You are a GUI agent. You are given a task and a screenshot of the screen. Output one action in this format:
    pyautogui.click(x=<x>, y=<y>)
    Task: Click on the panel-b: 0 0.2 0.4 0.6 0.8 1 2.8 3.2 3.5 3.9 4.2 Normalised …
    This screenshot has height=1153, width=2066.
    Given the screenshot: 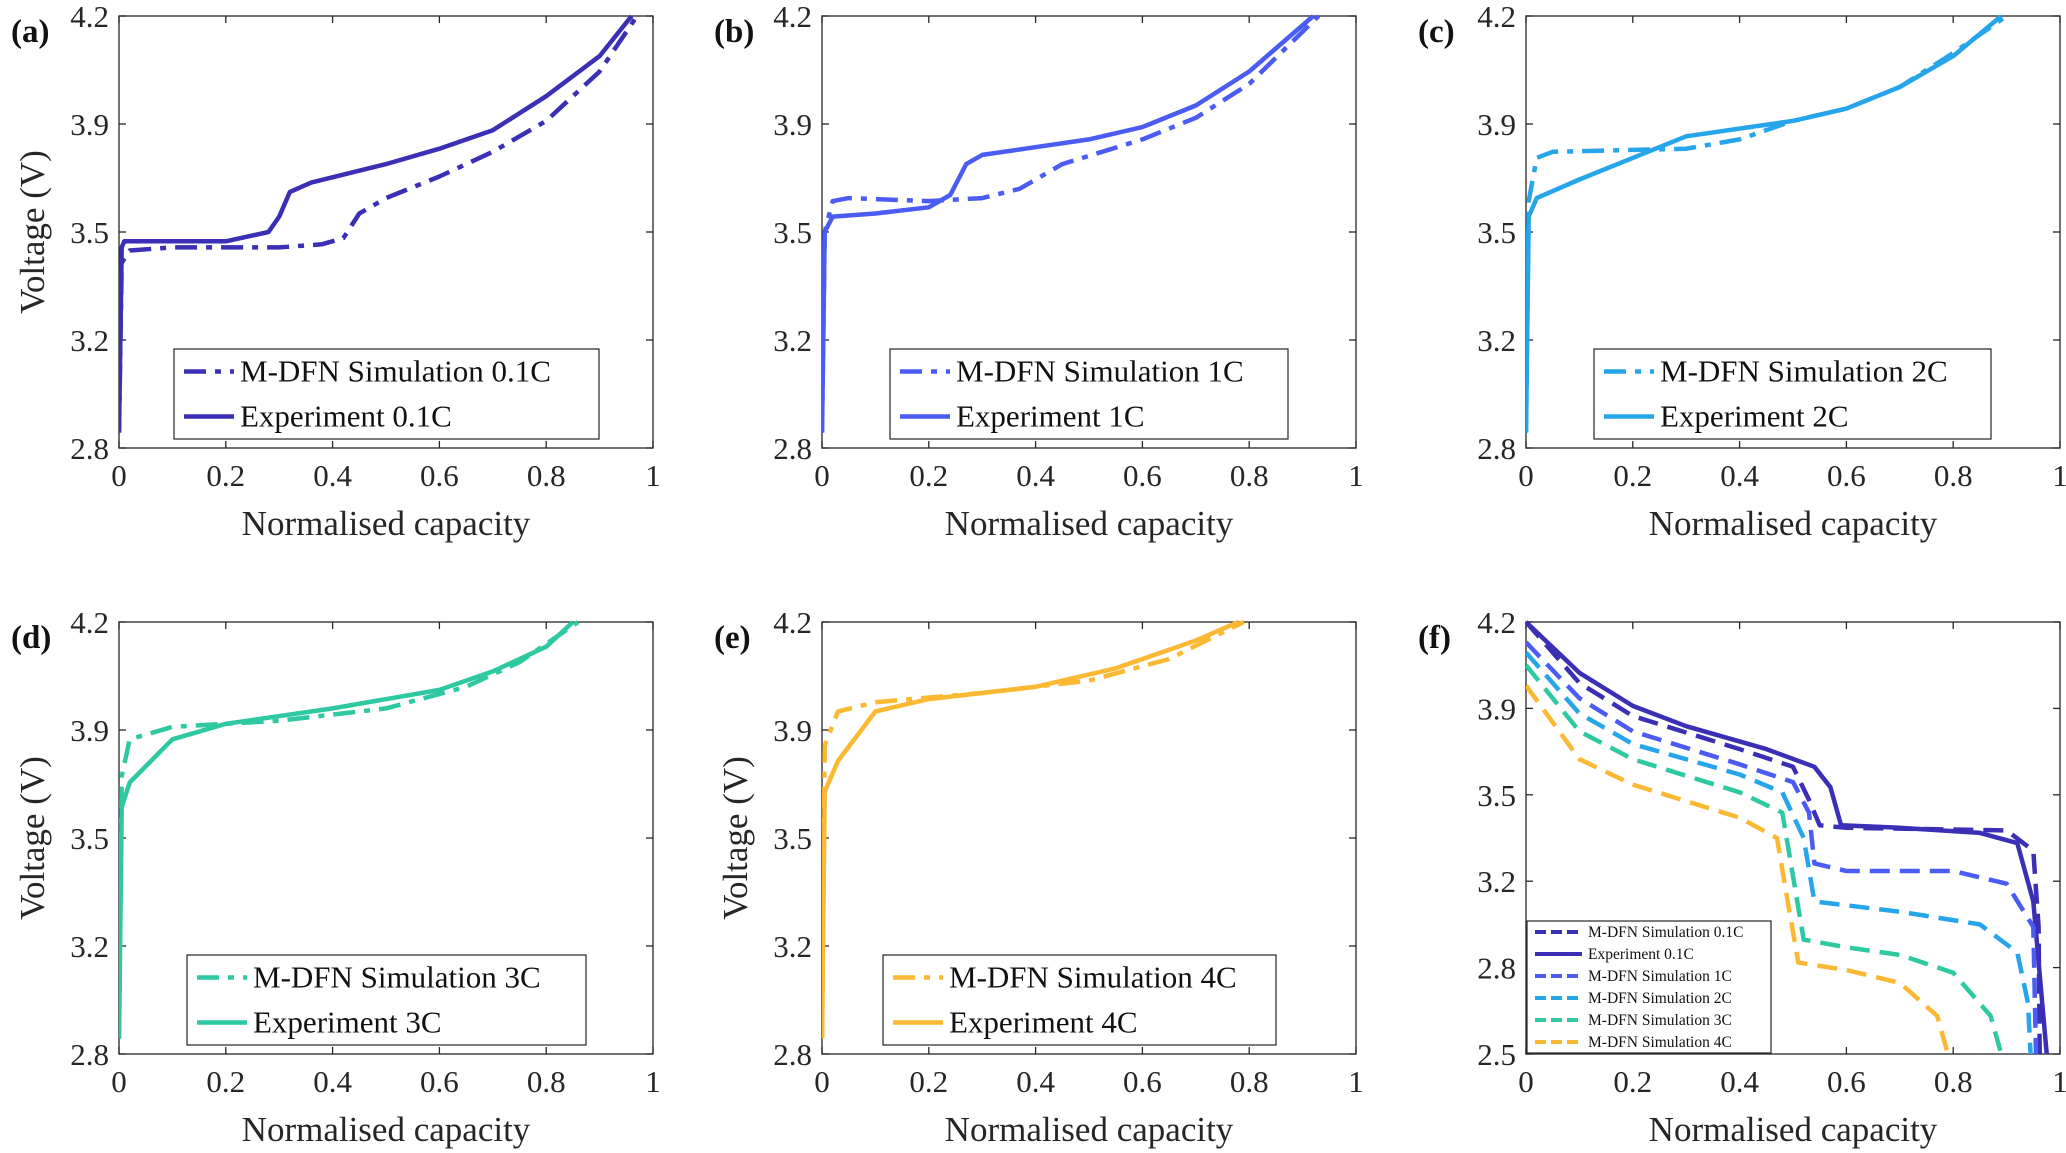 What is the action you would take?
    pyautogui.click(x=1039, y=271)
    